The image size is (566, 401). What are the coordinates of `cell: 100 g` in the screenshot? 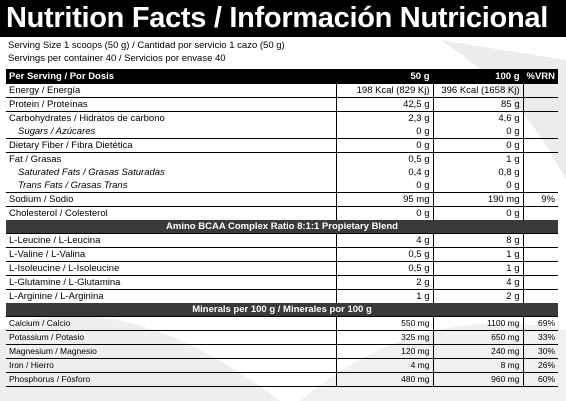 It's located at (477, 76).